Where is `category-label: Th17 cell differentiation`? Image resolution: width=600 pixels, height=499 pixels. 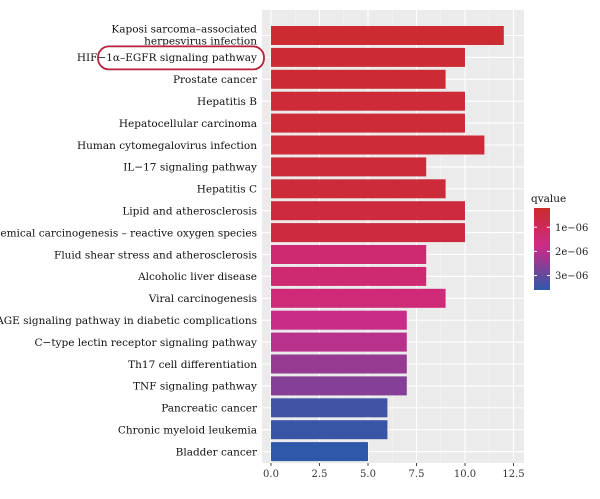
category-label: Th17 cell differentiation is located at coordinates (192, 365).